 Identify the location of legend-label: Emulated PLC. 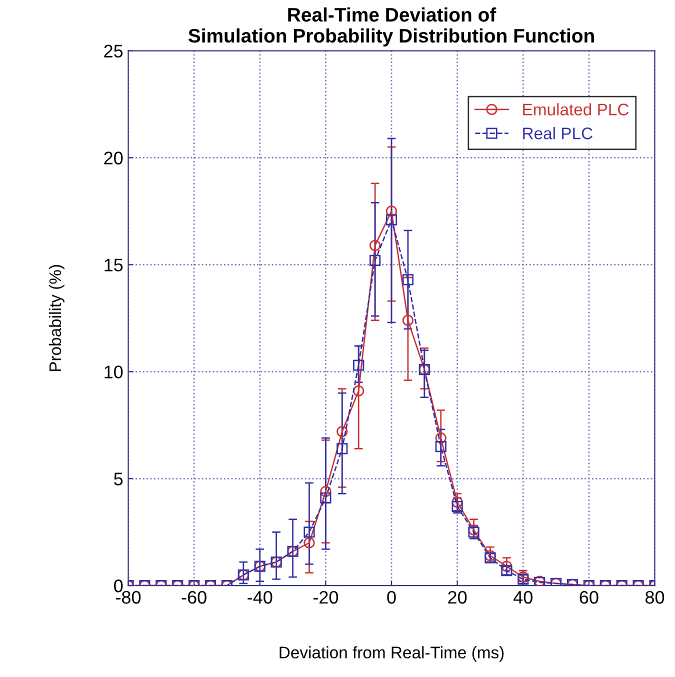
(576, 109).